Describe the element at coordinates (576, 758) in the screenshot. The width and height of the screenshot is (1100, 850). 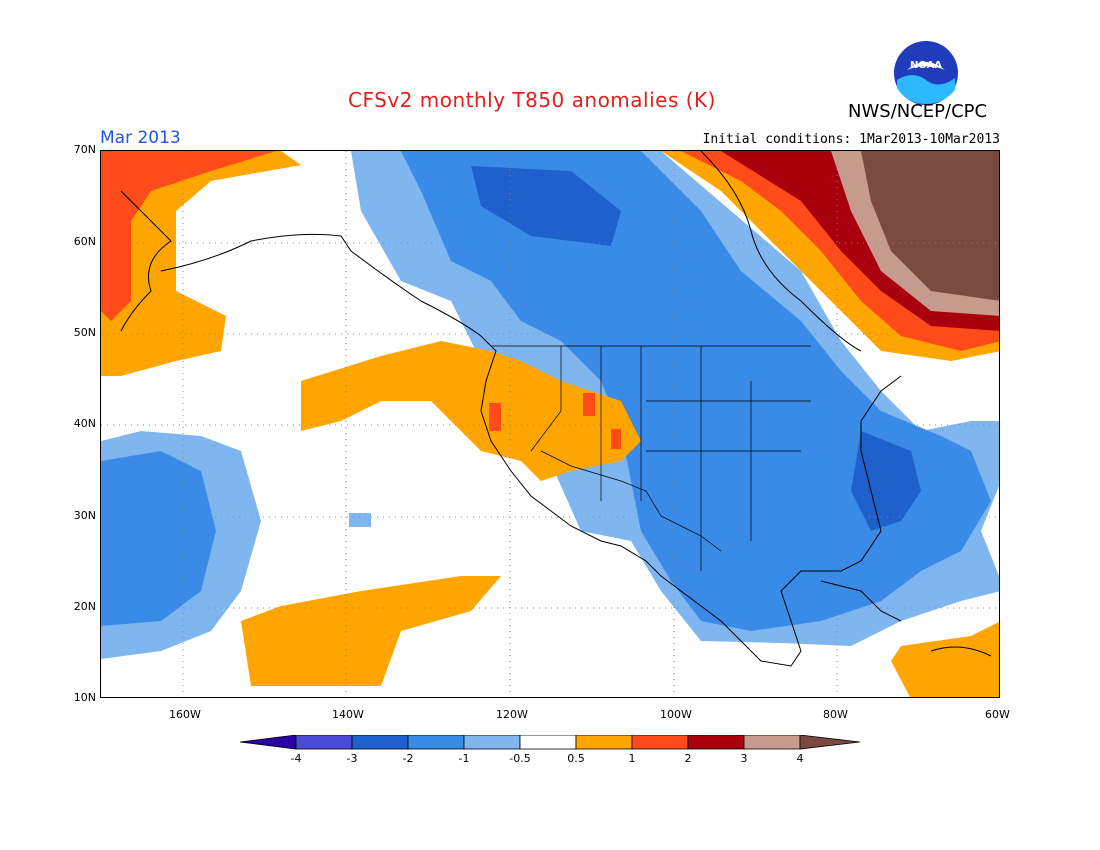
I see `colorbar-label: 0.5` at that location.